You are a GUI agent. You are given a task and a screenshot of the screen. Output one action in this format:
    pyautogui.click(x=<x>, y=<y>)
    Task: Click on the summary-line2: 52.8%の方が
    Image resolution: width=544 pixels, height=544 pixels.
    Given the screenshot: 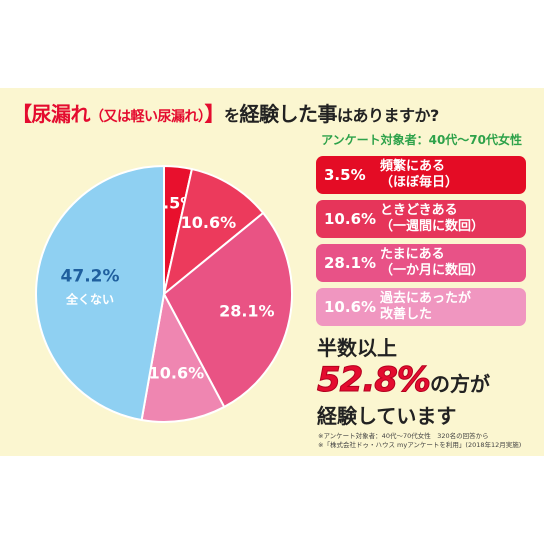 What is the action you would take?
    pyautogui.click(x=424, y=382)
    